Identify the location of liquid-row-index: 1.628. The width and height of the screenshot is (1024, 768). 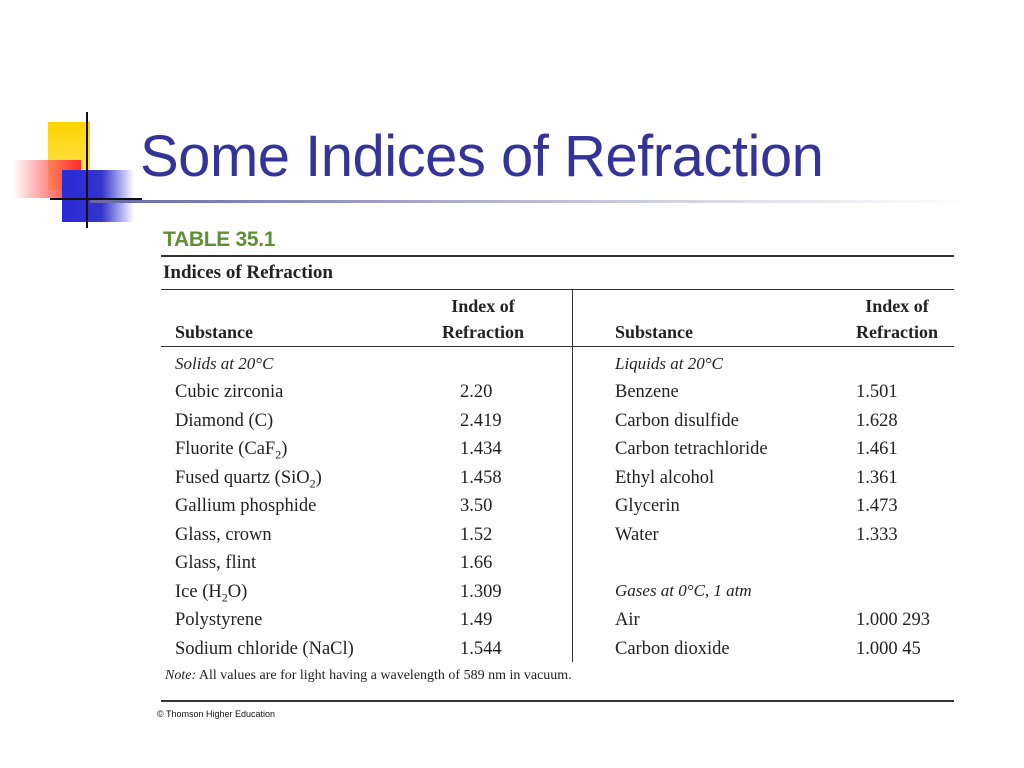
(877, 420).